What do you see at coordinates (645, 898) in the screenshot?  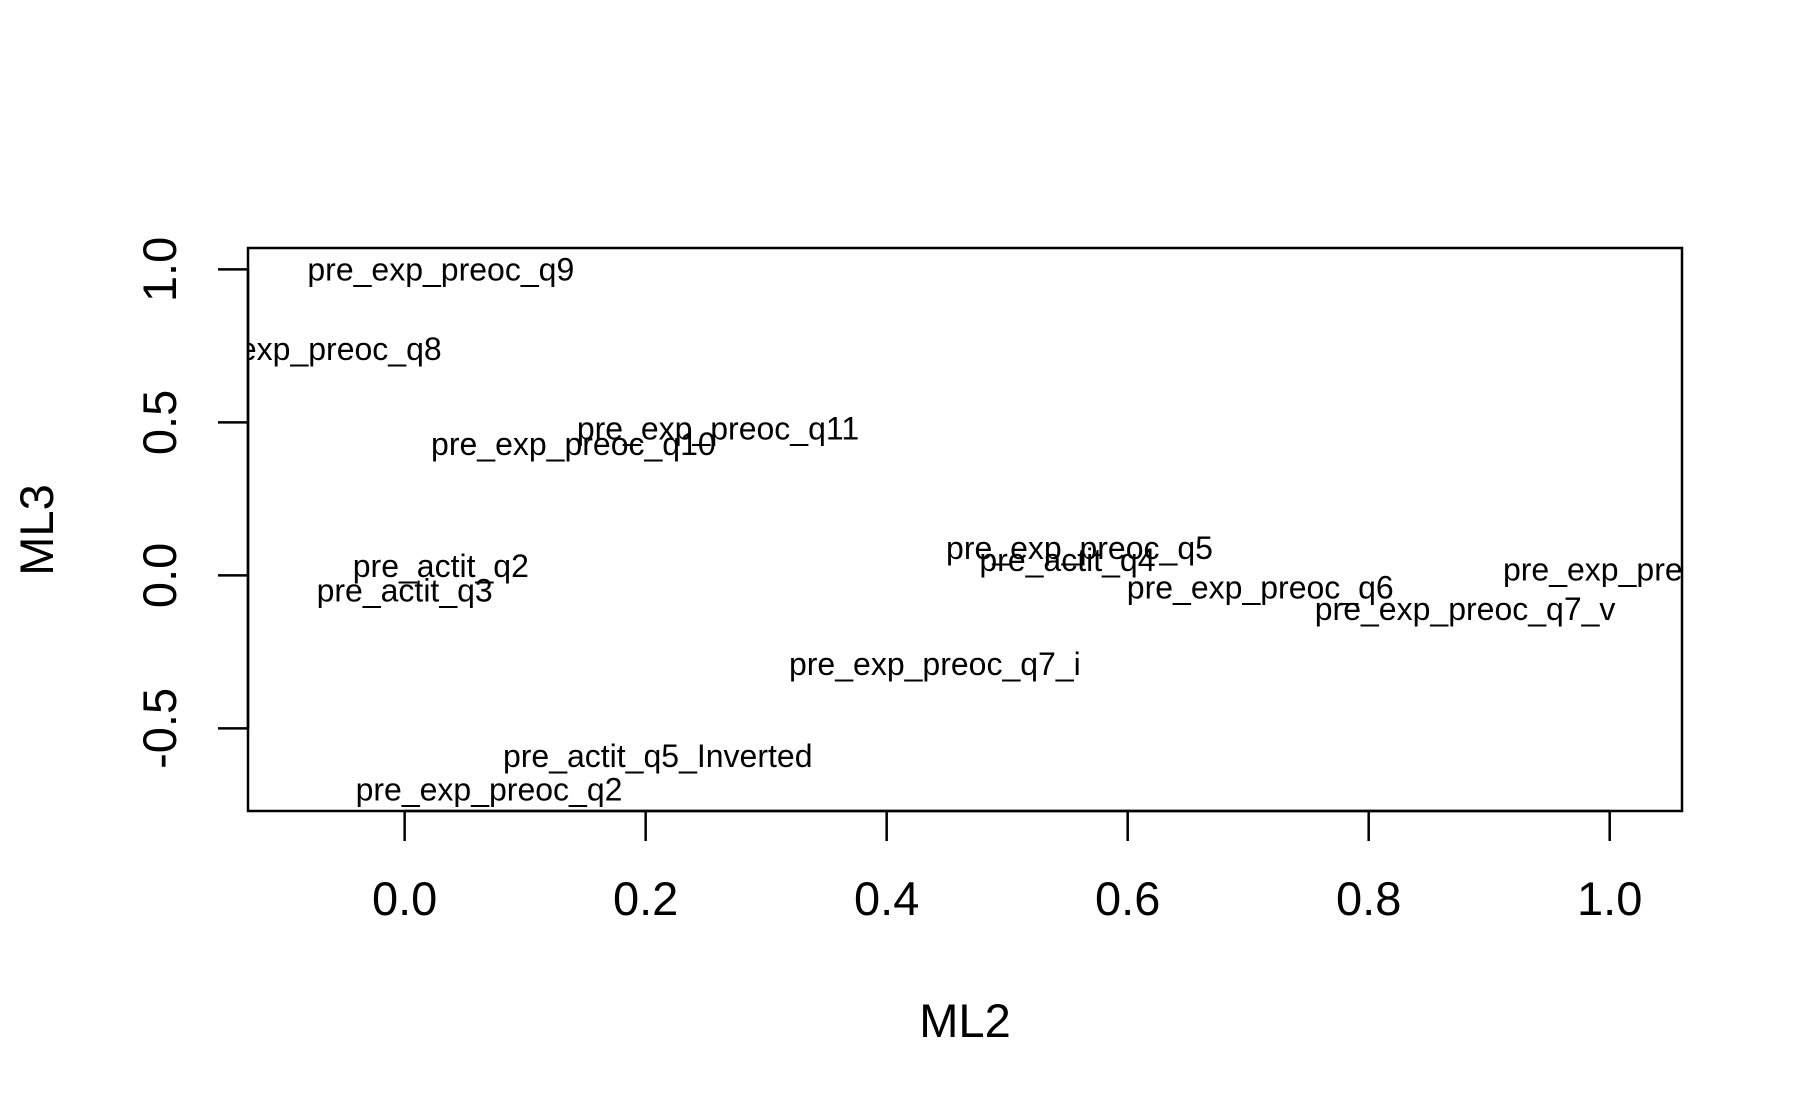 I see `x-tick-label: 0.2` at bounding box center [645, 898].